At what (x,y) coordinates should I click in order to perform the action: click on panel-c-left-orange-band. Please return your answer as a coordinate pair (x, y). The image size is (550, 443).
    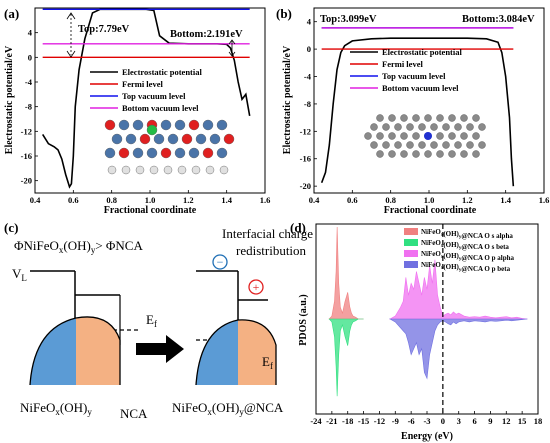
    Looking at the image, I should click on (98, 350).